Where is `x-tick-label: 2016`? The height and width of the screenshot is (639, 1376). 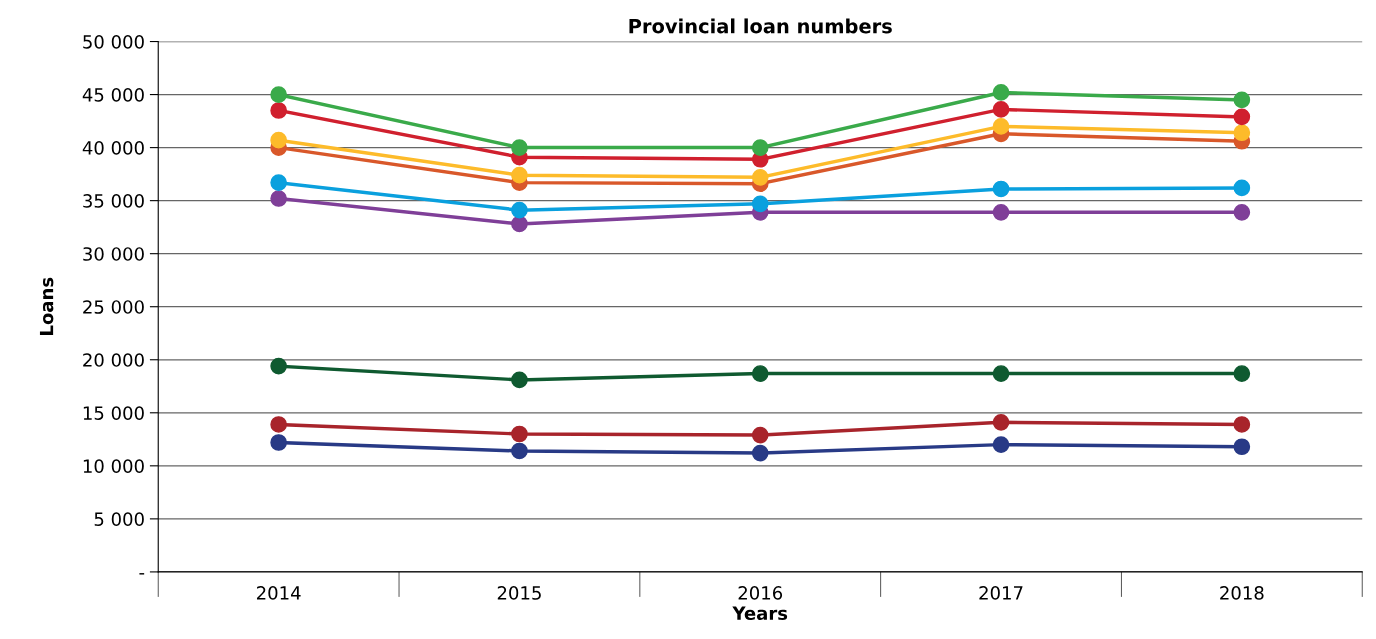
x-tick-label: 2016 is located at coordinates (760, 593).